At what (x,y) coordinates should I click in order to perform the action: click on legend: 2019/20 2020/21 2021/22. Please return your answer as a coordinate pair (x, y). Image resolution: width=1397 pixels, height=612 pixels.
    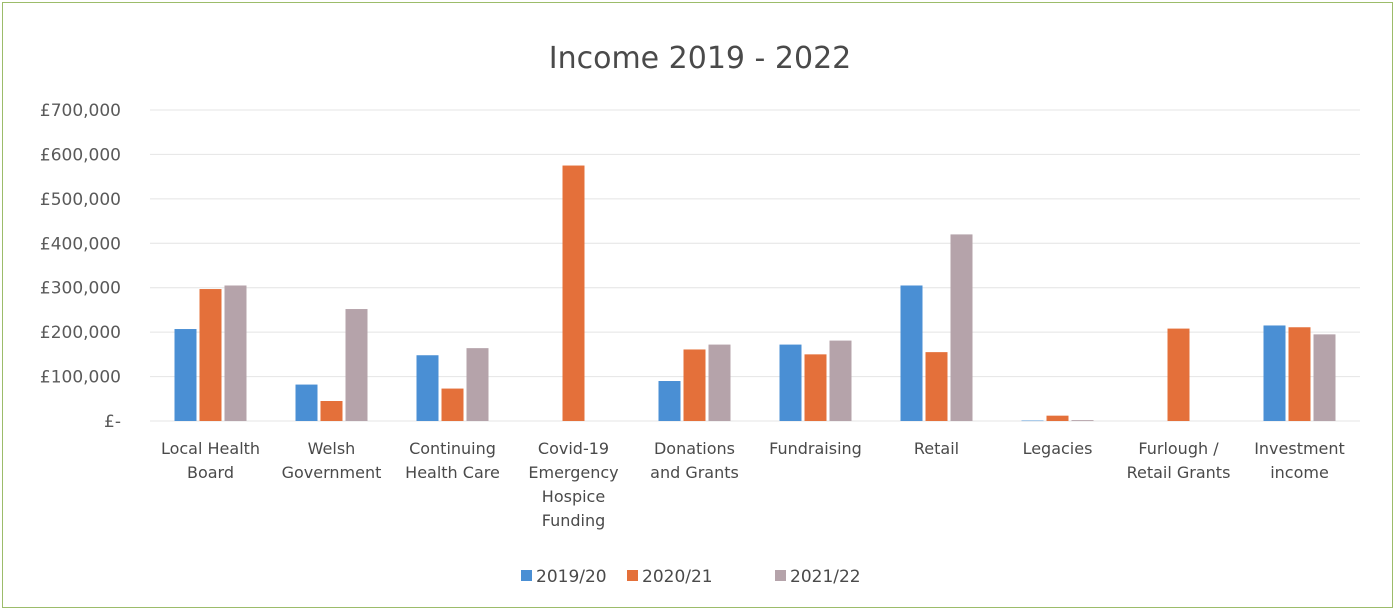
    Looking at the image, I should click on (691, 577).